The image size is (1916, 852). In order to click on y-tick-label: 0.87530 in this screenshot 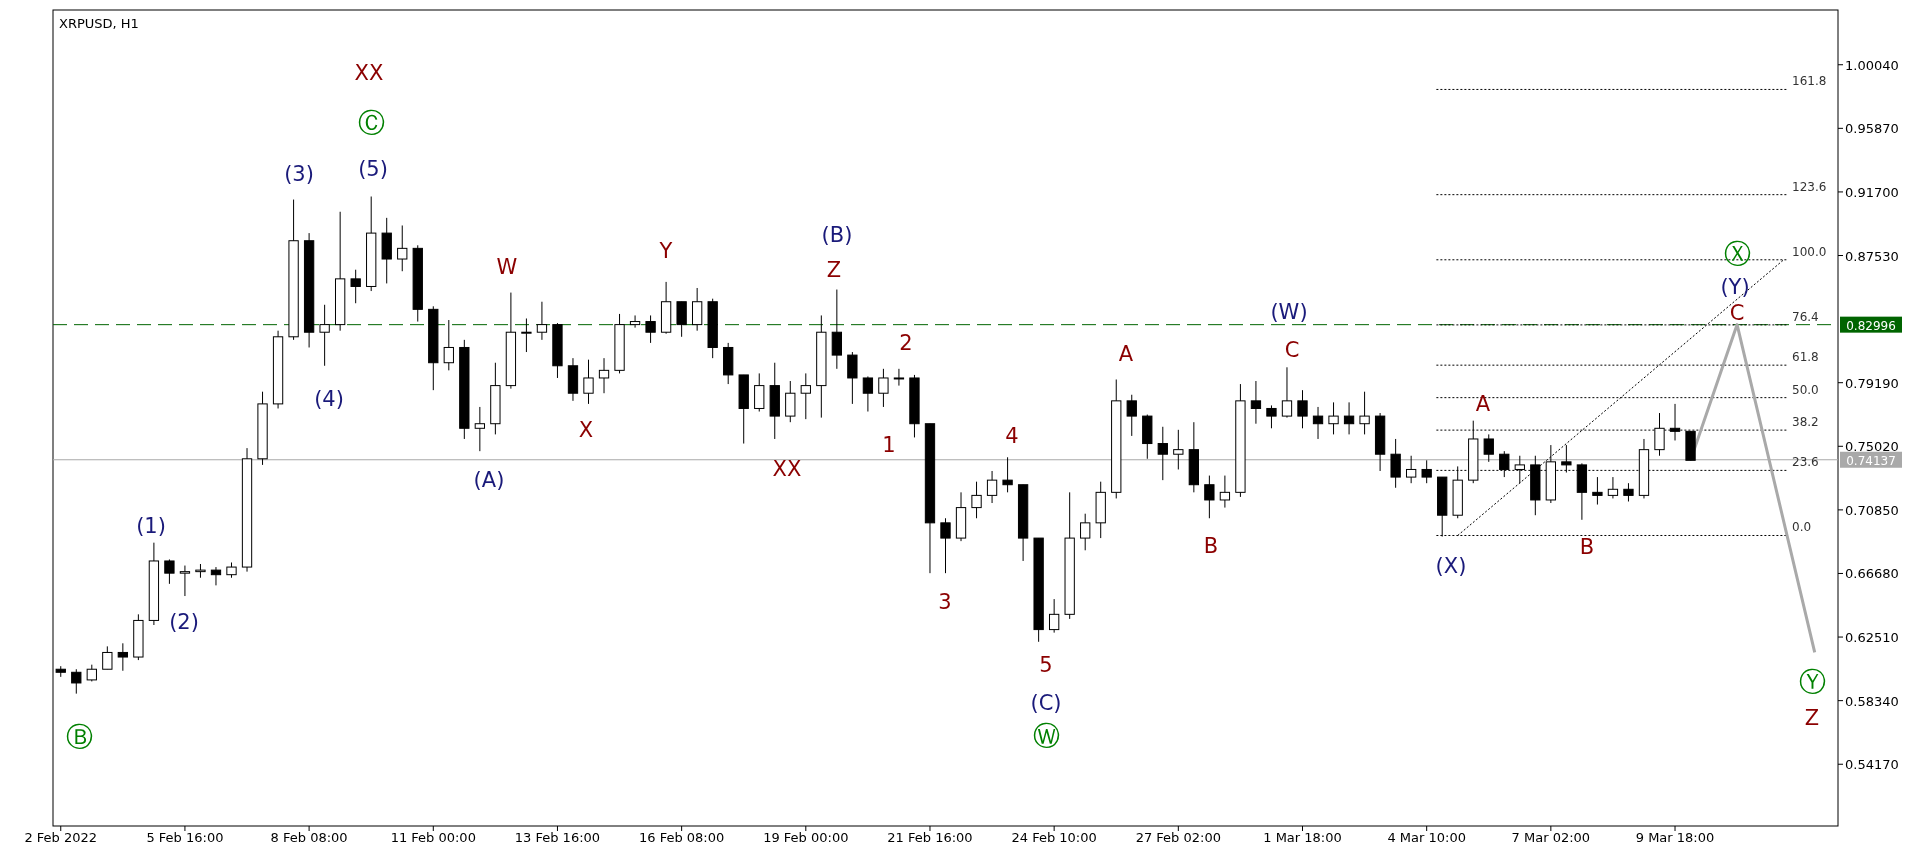, I will do `click(1872, 256)`.